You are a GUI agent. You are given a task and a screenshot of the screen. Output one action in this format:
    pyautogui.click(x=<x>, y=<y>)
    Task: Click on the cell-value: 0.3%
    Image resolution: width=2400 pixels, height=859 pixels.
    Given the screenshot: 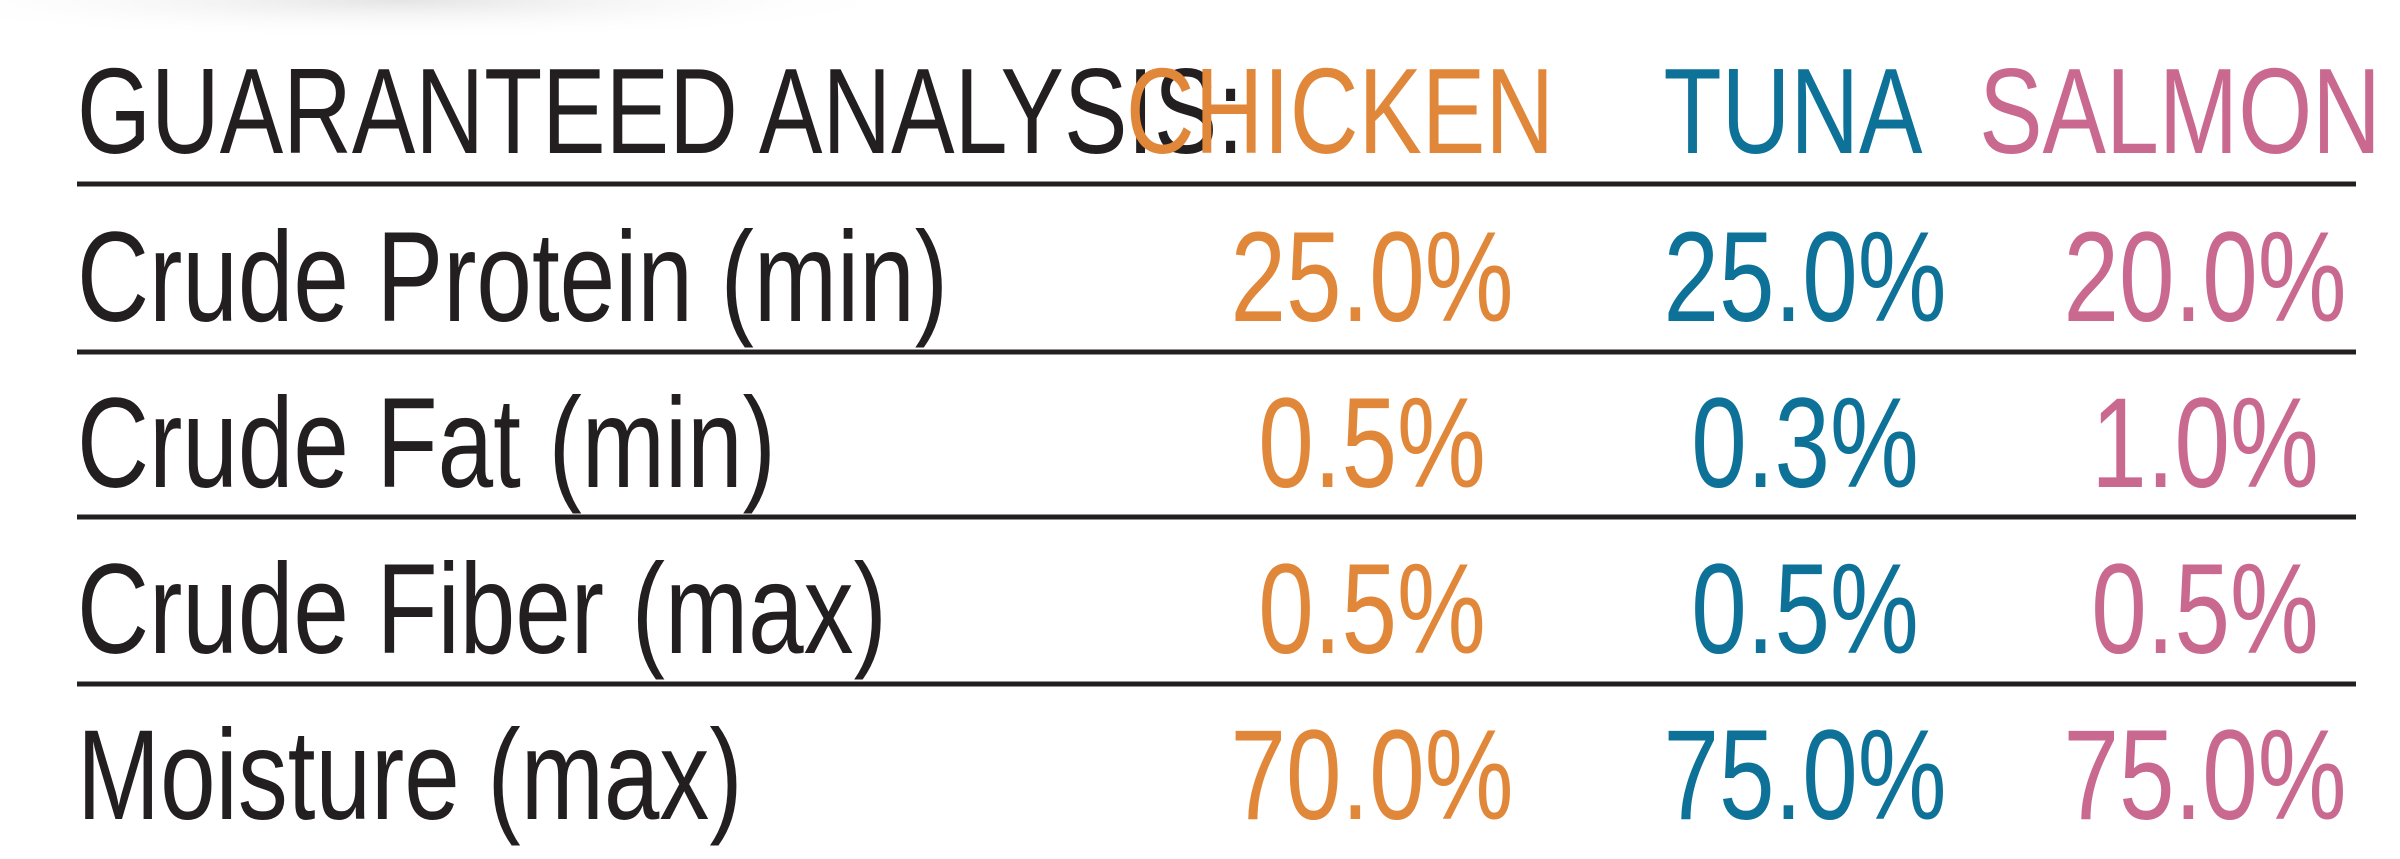 What is the action you would take?
    pyautogui.click(x=1805, y=443)
    